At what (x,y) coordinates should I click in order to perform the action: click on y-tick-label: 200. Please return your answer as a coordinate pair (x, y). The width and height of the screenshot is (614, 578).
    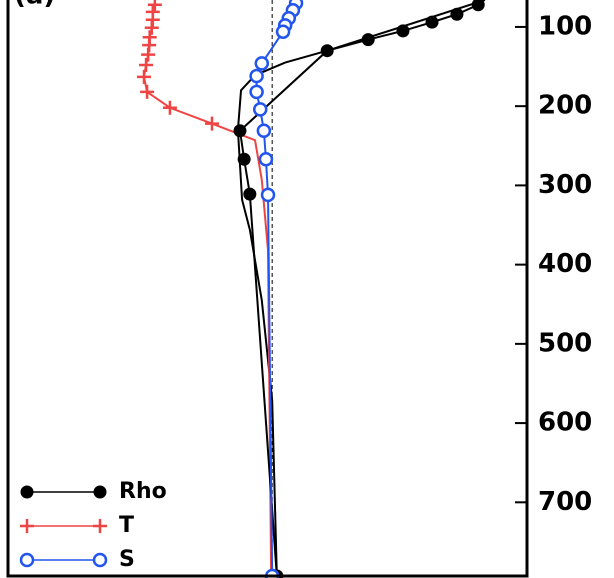
    Looking at the image, I should click on (565, 106).